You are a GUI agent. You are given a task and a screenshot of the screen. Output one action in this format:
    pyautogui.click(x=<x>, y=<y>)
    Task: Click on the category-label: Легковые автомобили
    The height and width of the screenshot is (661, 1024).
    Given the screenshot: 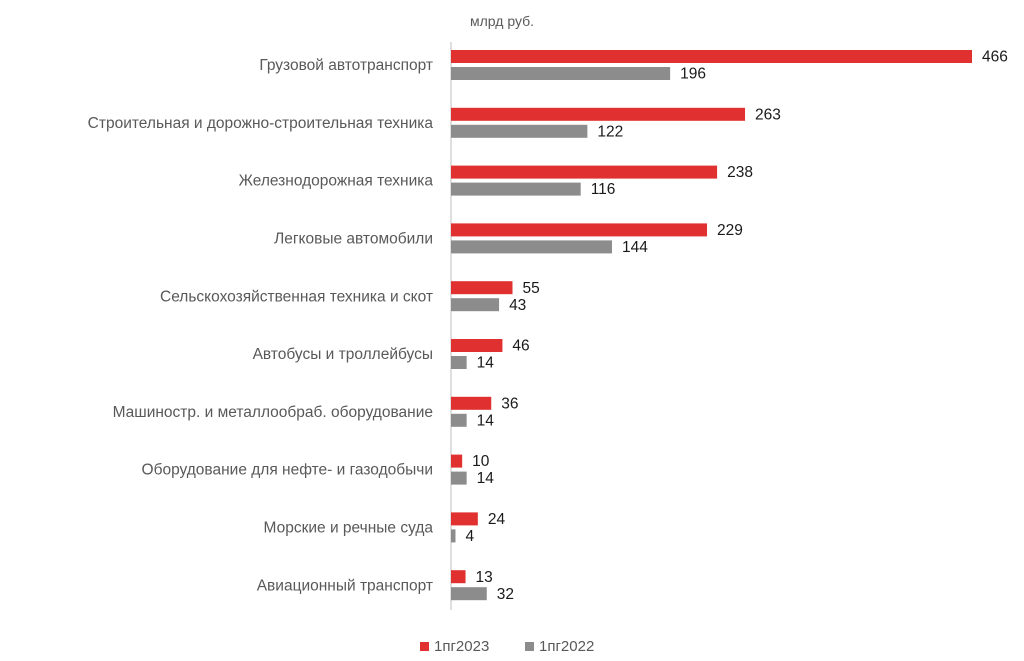 What is the action you would take?
    pyautogui.click(x=353, y=238)
    